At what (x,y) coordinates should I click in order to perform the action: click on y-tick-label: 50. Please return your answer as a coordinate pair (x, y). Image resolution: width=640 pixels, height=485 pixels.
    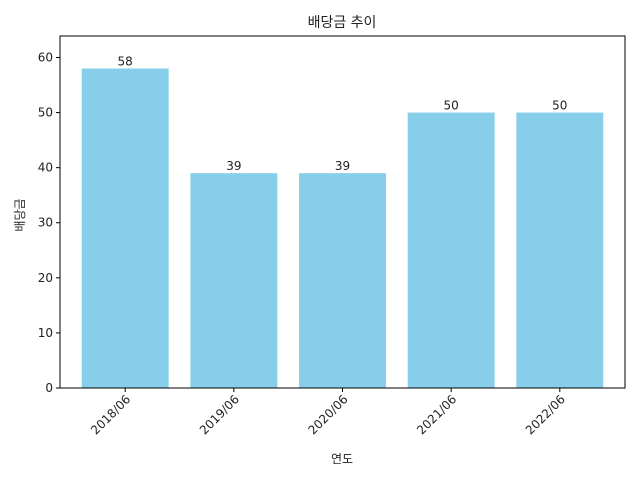
    Looking at the image, I should click on (45, 113).